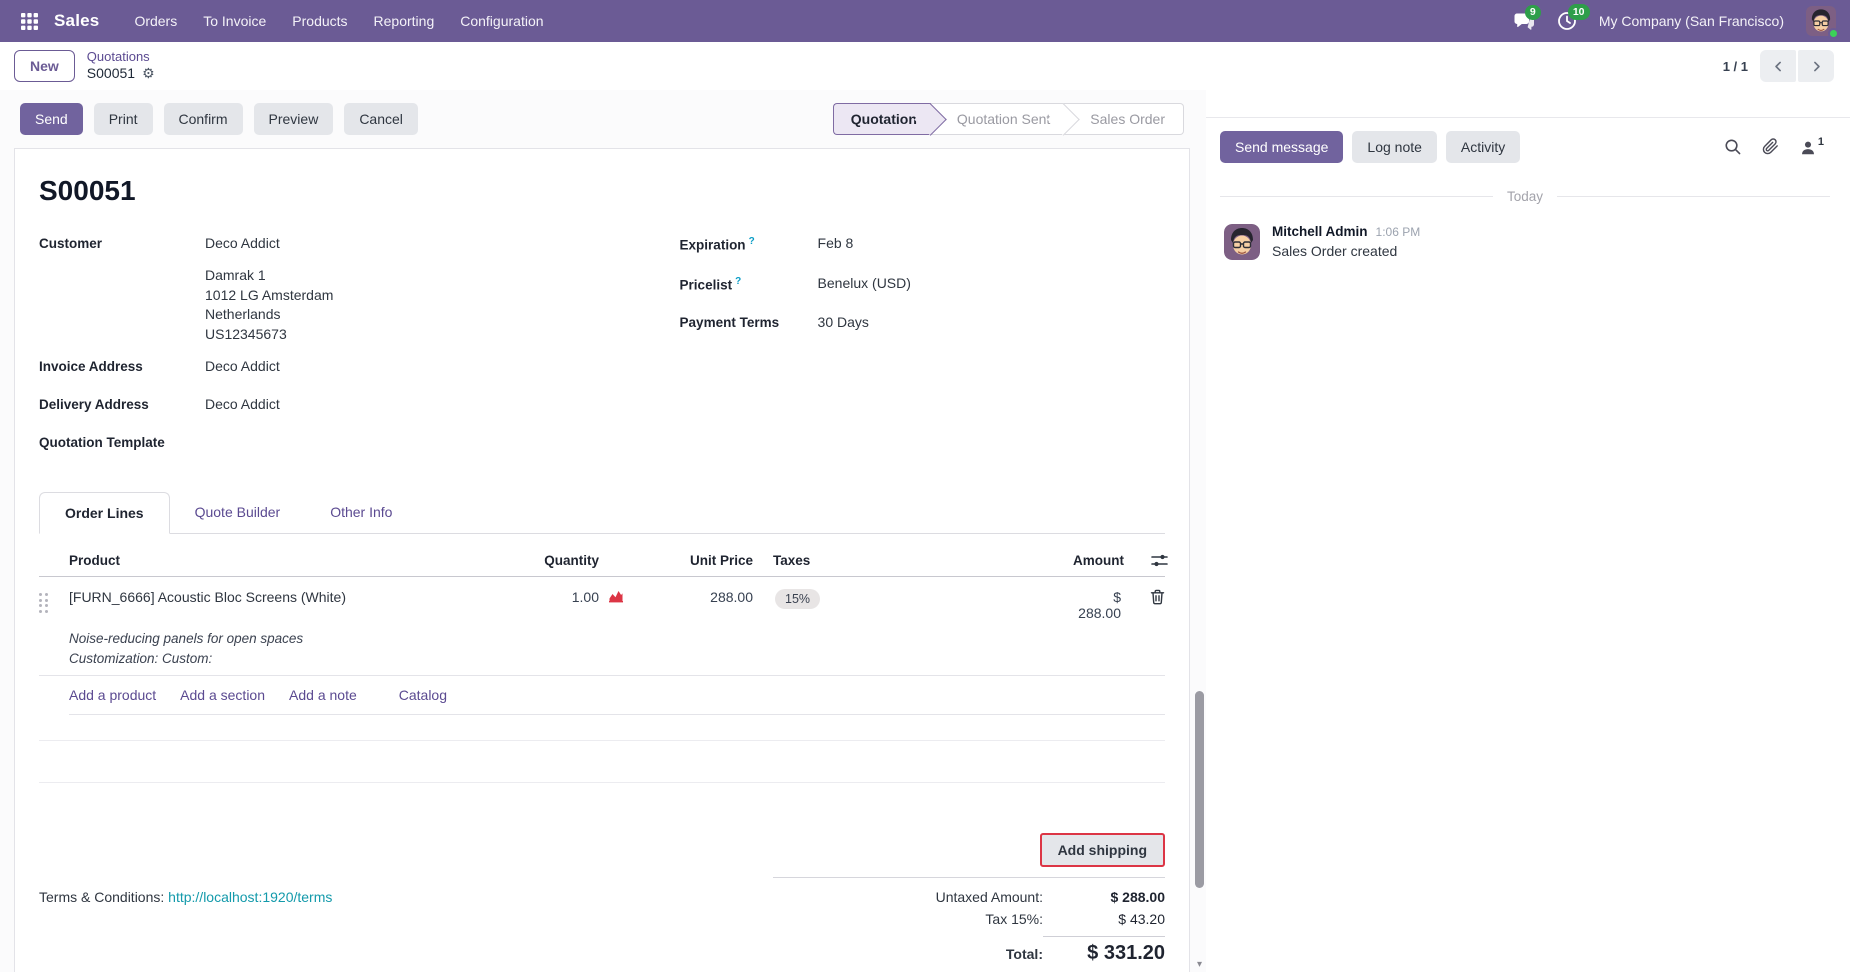  I want to click on send-message-button: Send message, so click(1282, 147).